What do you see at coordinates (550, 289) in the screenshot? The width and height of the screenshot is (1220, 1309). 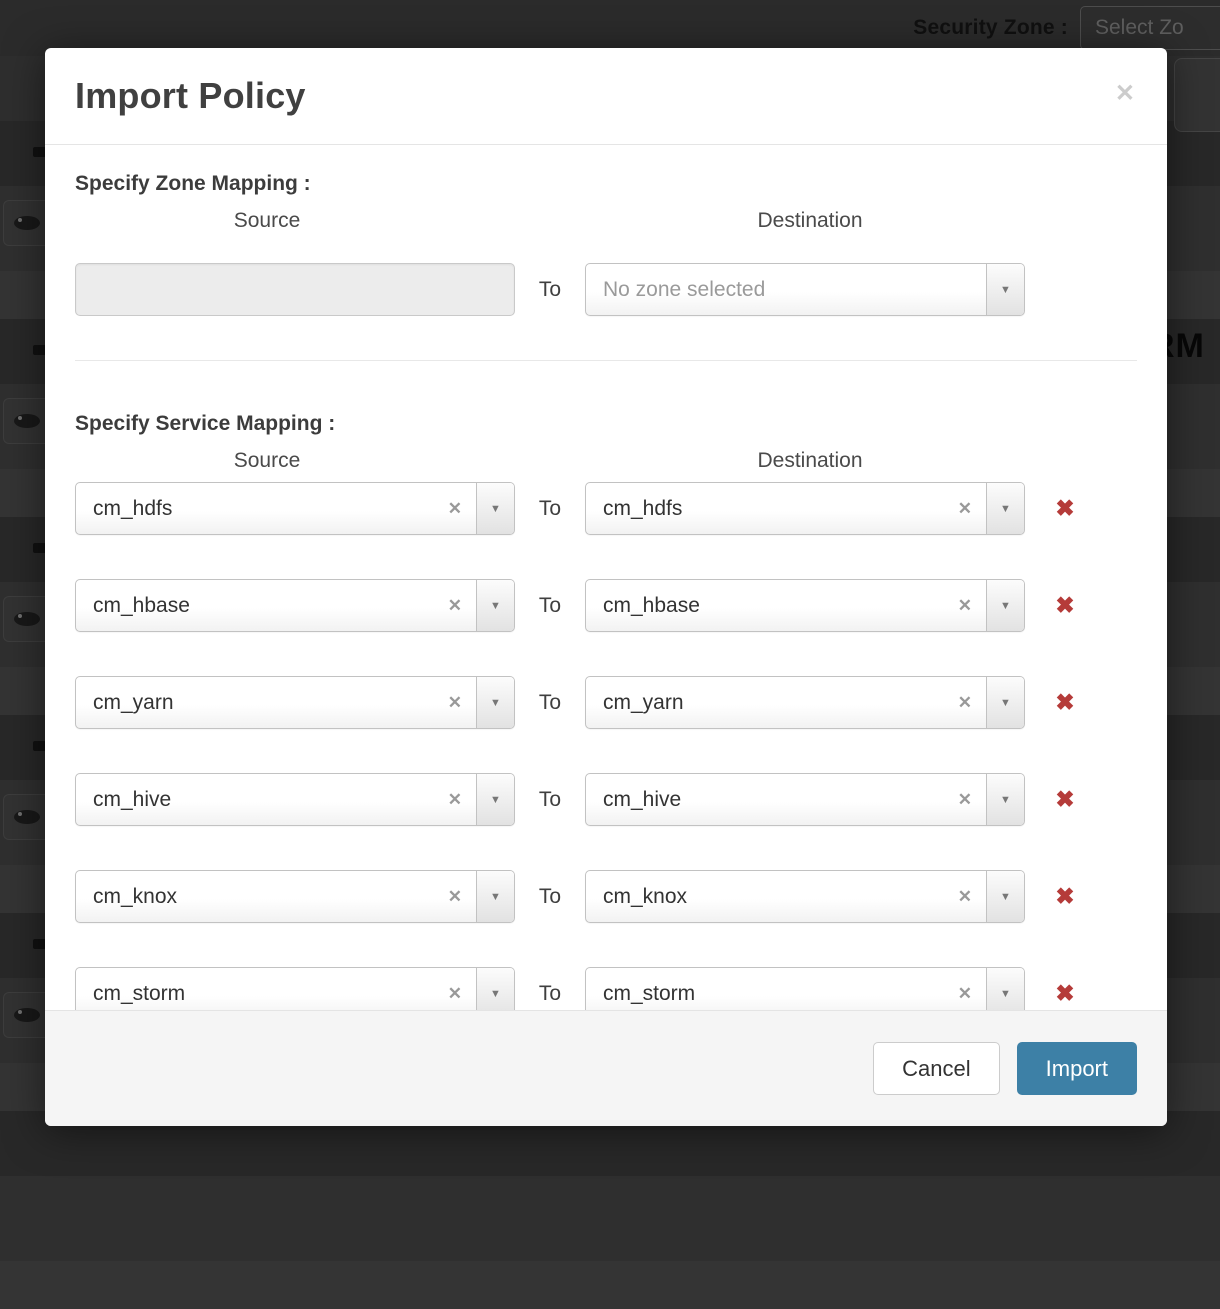 I see `zone-to-label: To` at bounding box center [550, 289].